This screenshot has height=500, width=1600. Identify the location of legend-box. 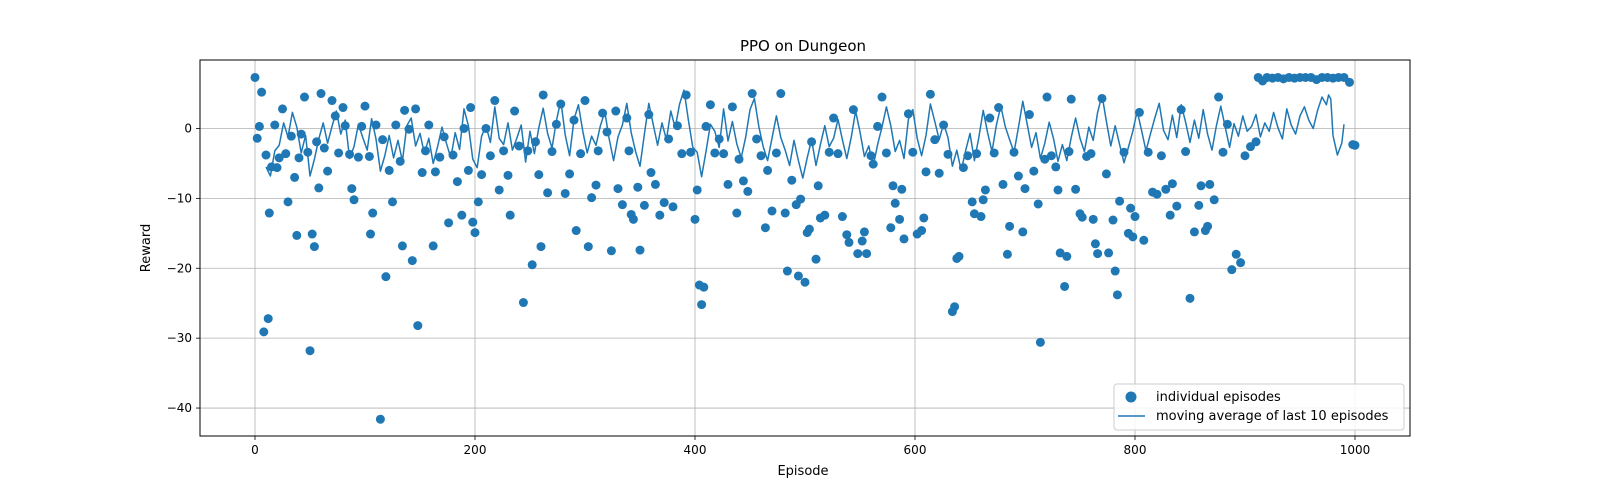
(1259, 407).